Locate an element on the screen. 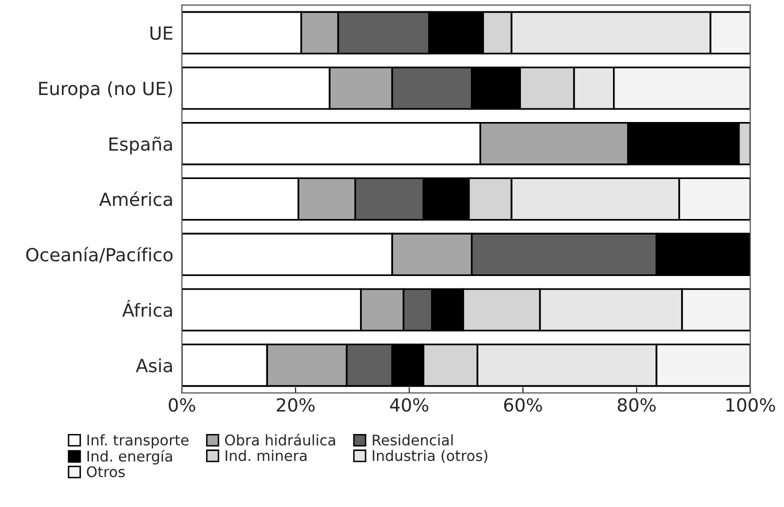 The width and height of the screenshot is (784, 507). x-tick-label: 20% is located at coordinates (295, 405).